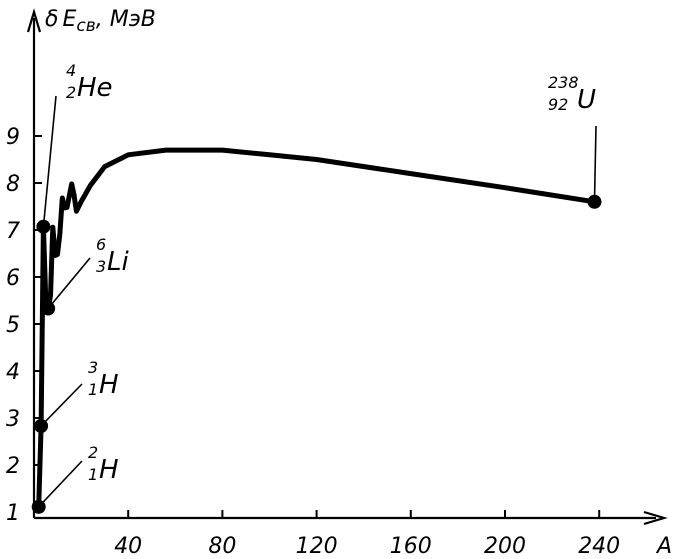  Describe the element at coordinates (109, 470) in the screenshot. I see `label-symbol-h2: H` at that location.